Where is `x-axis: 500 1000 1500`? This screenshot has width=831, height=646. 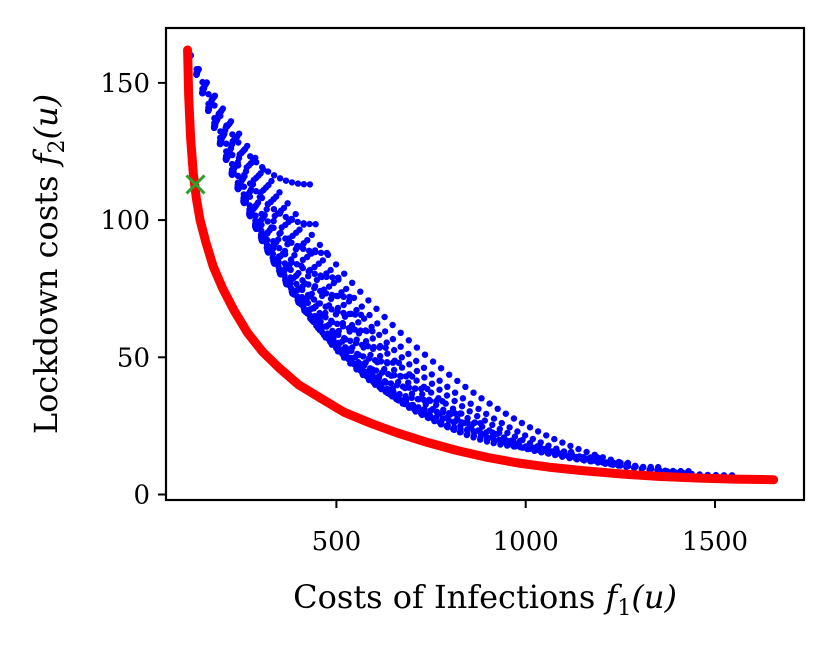
x-axis: 500 1000 1500 is located at coordinates (530, 528).